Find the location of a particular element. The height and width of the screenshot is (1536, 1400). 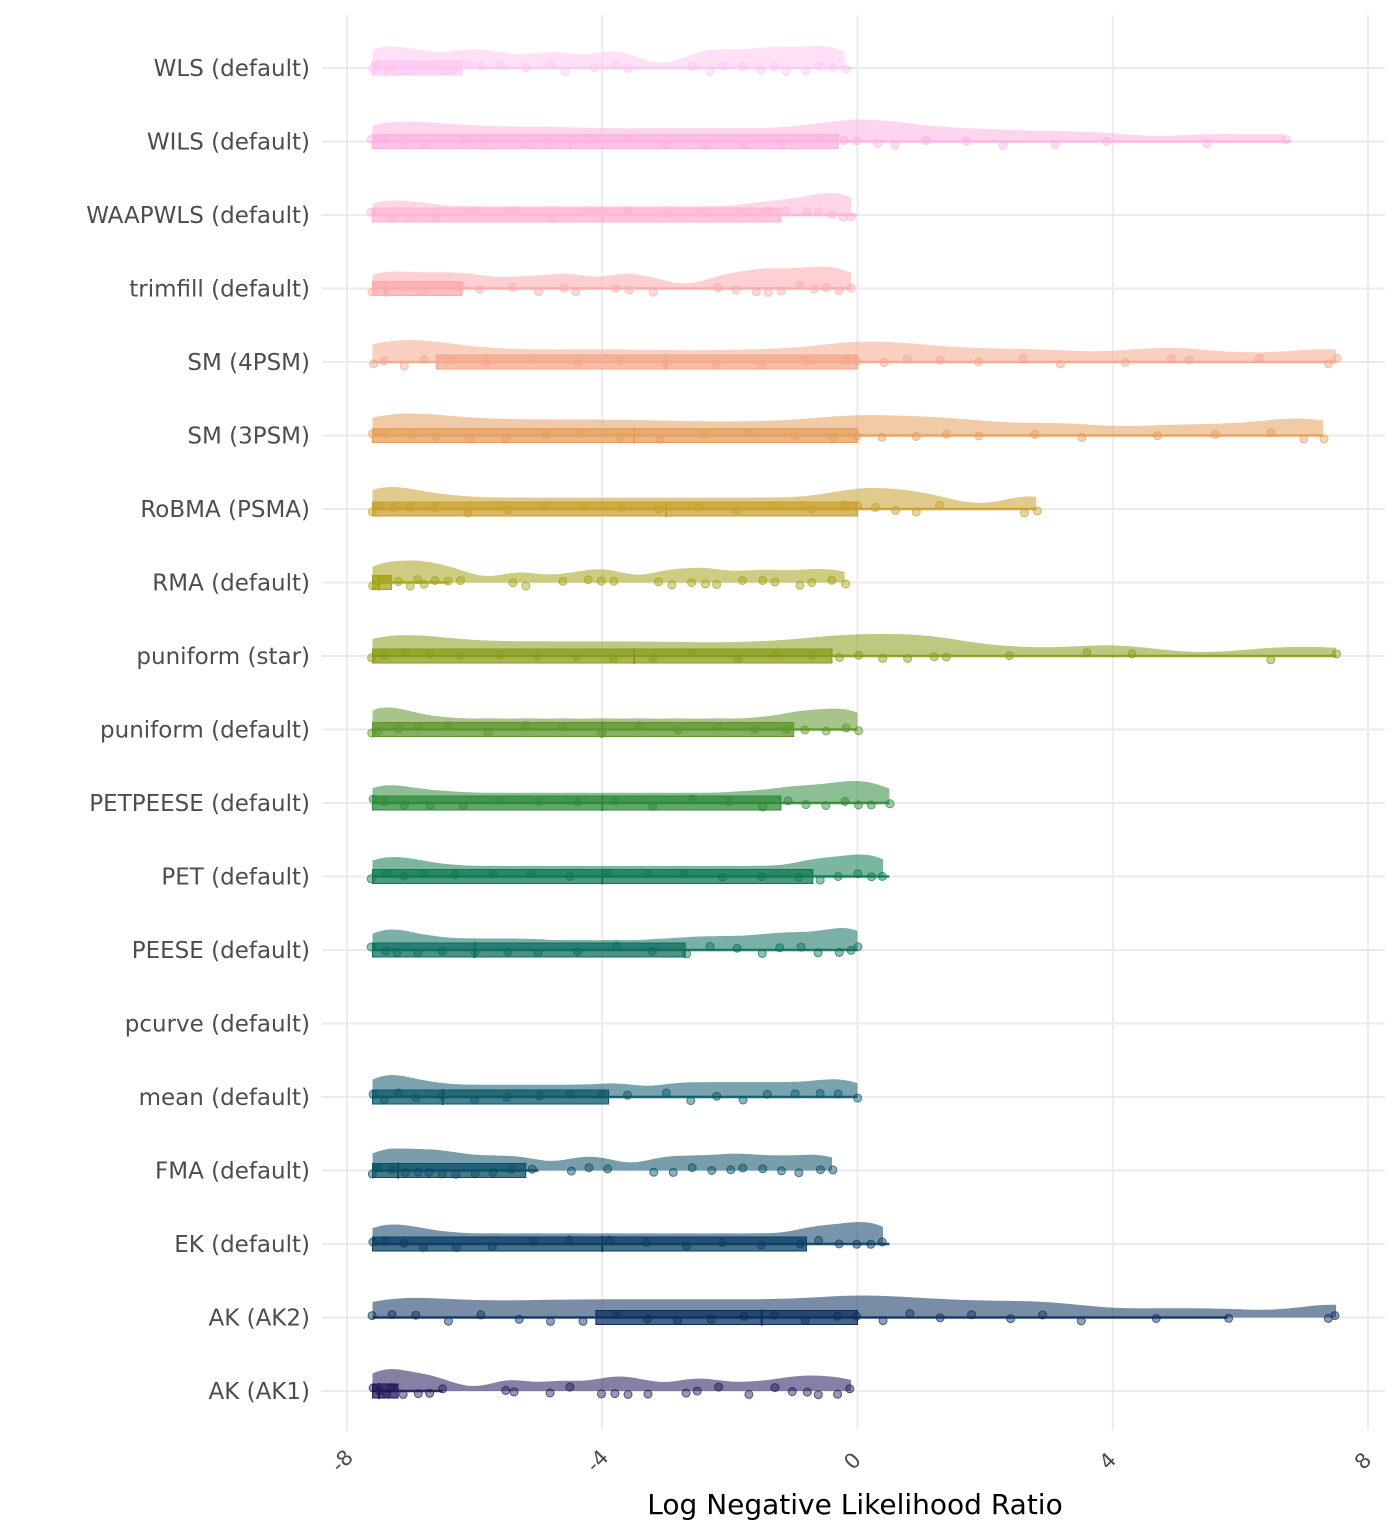

x-tick-label: -8 is located at coordinates (342, 1461).